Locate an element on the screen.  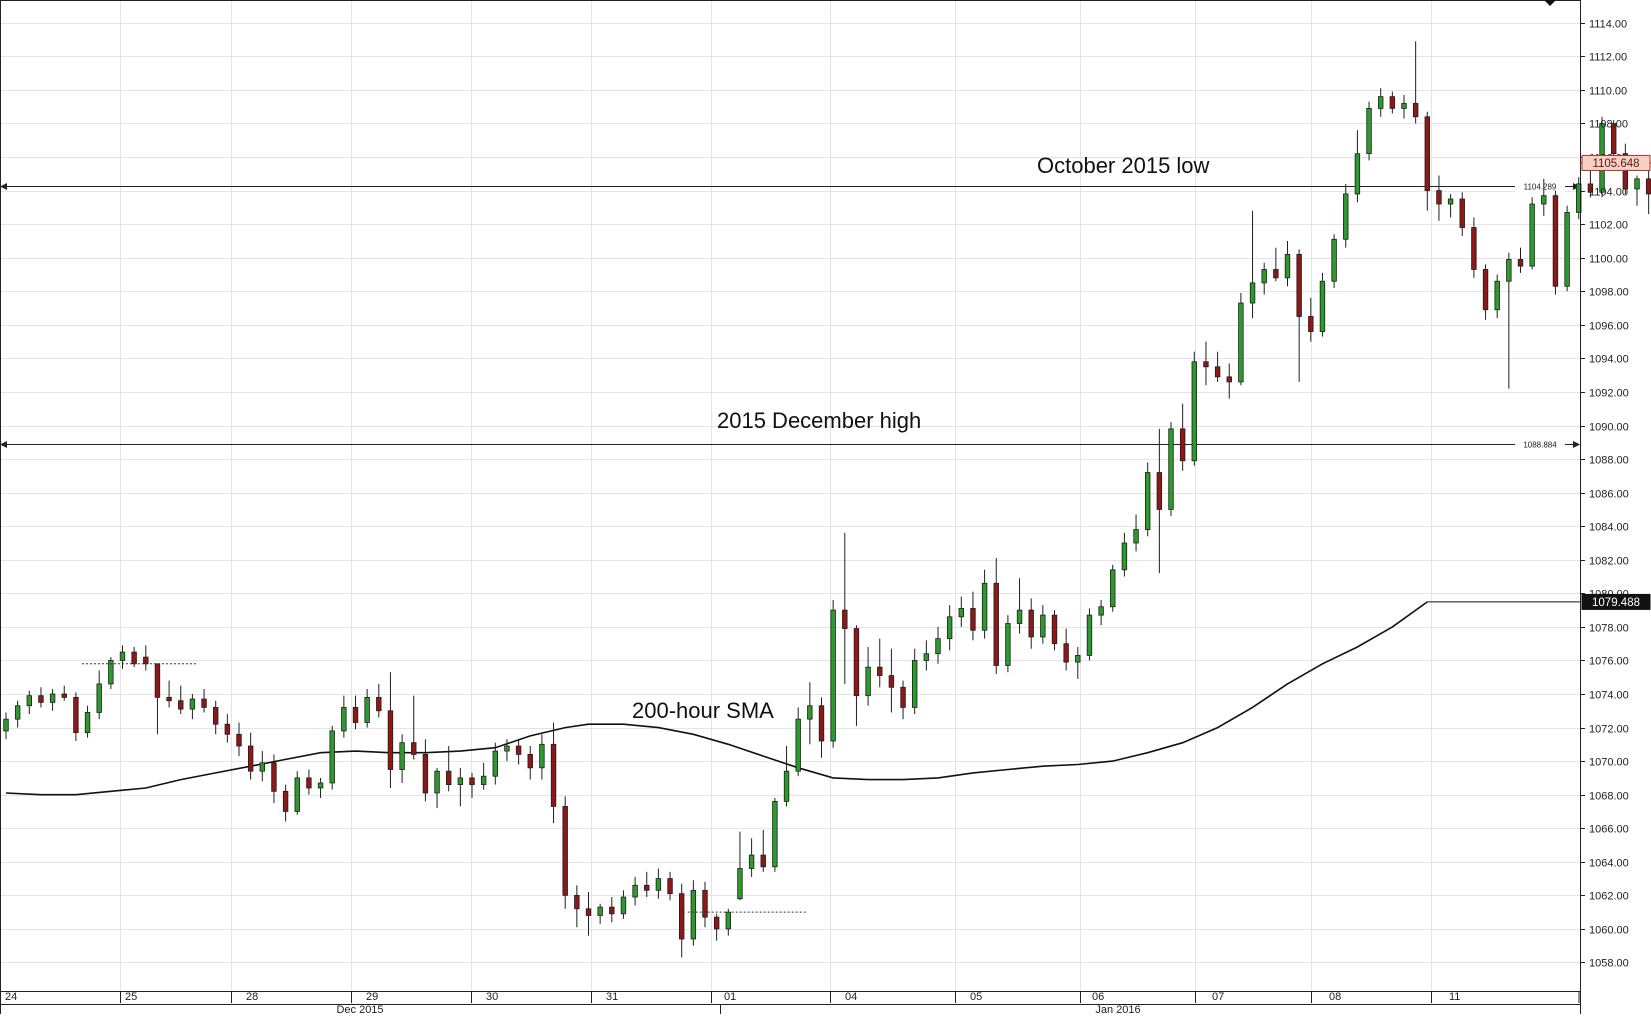
y-tick-label: 1110.00 is located at coordinates (1608, 92).